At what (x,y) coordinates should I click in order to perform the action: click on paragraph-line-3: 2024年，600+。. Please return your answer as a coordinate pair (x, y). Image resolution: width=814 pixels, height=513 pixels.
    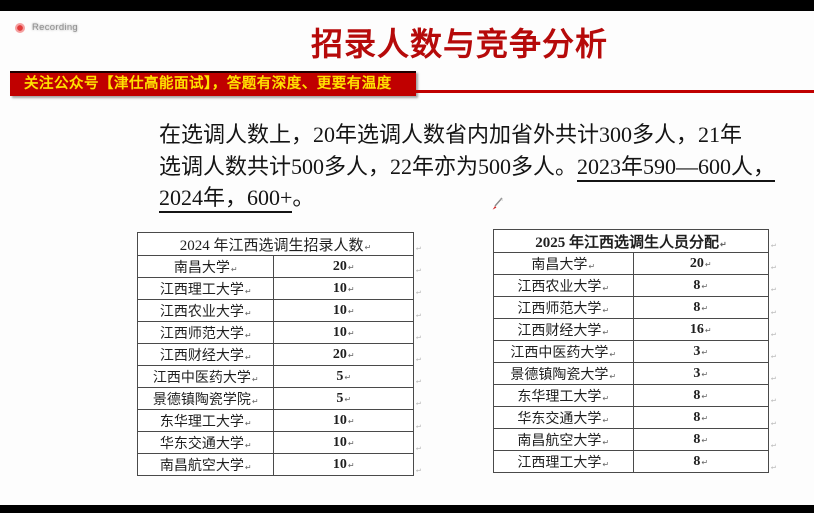
    Looking at the image, I should click on (467, 198).